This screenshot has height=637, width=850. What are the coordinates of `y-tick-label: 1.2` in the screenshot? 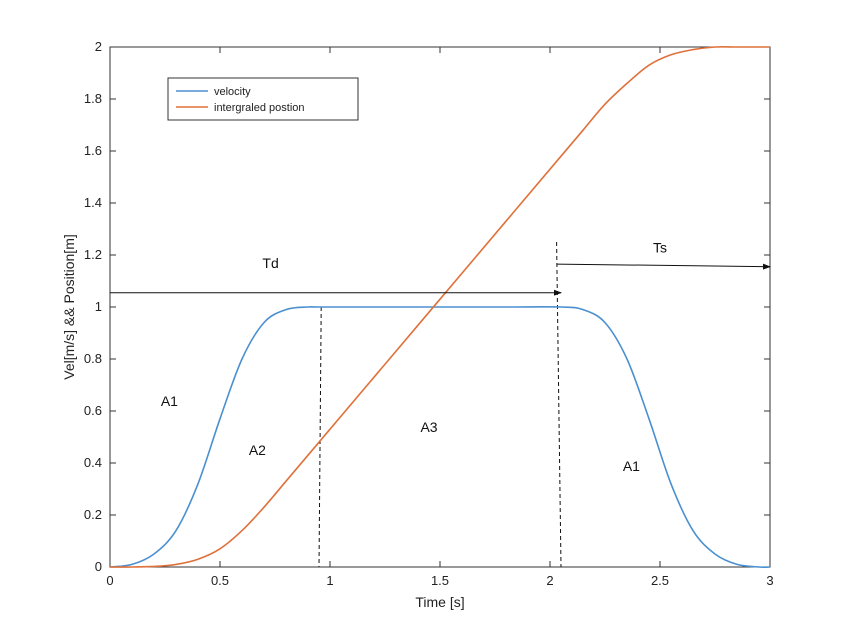 It's located at (93, 254).